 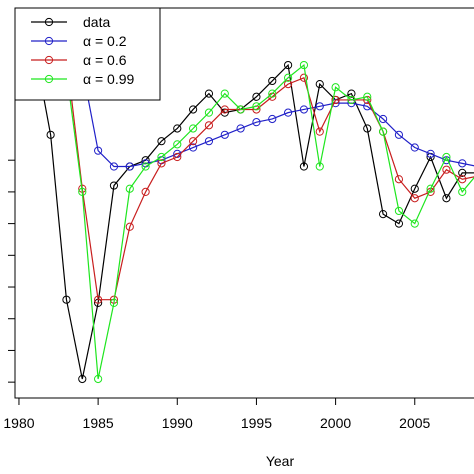 I want to click on x-tick-label: 2000, so click(x=335, y=423).